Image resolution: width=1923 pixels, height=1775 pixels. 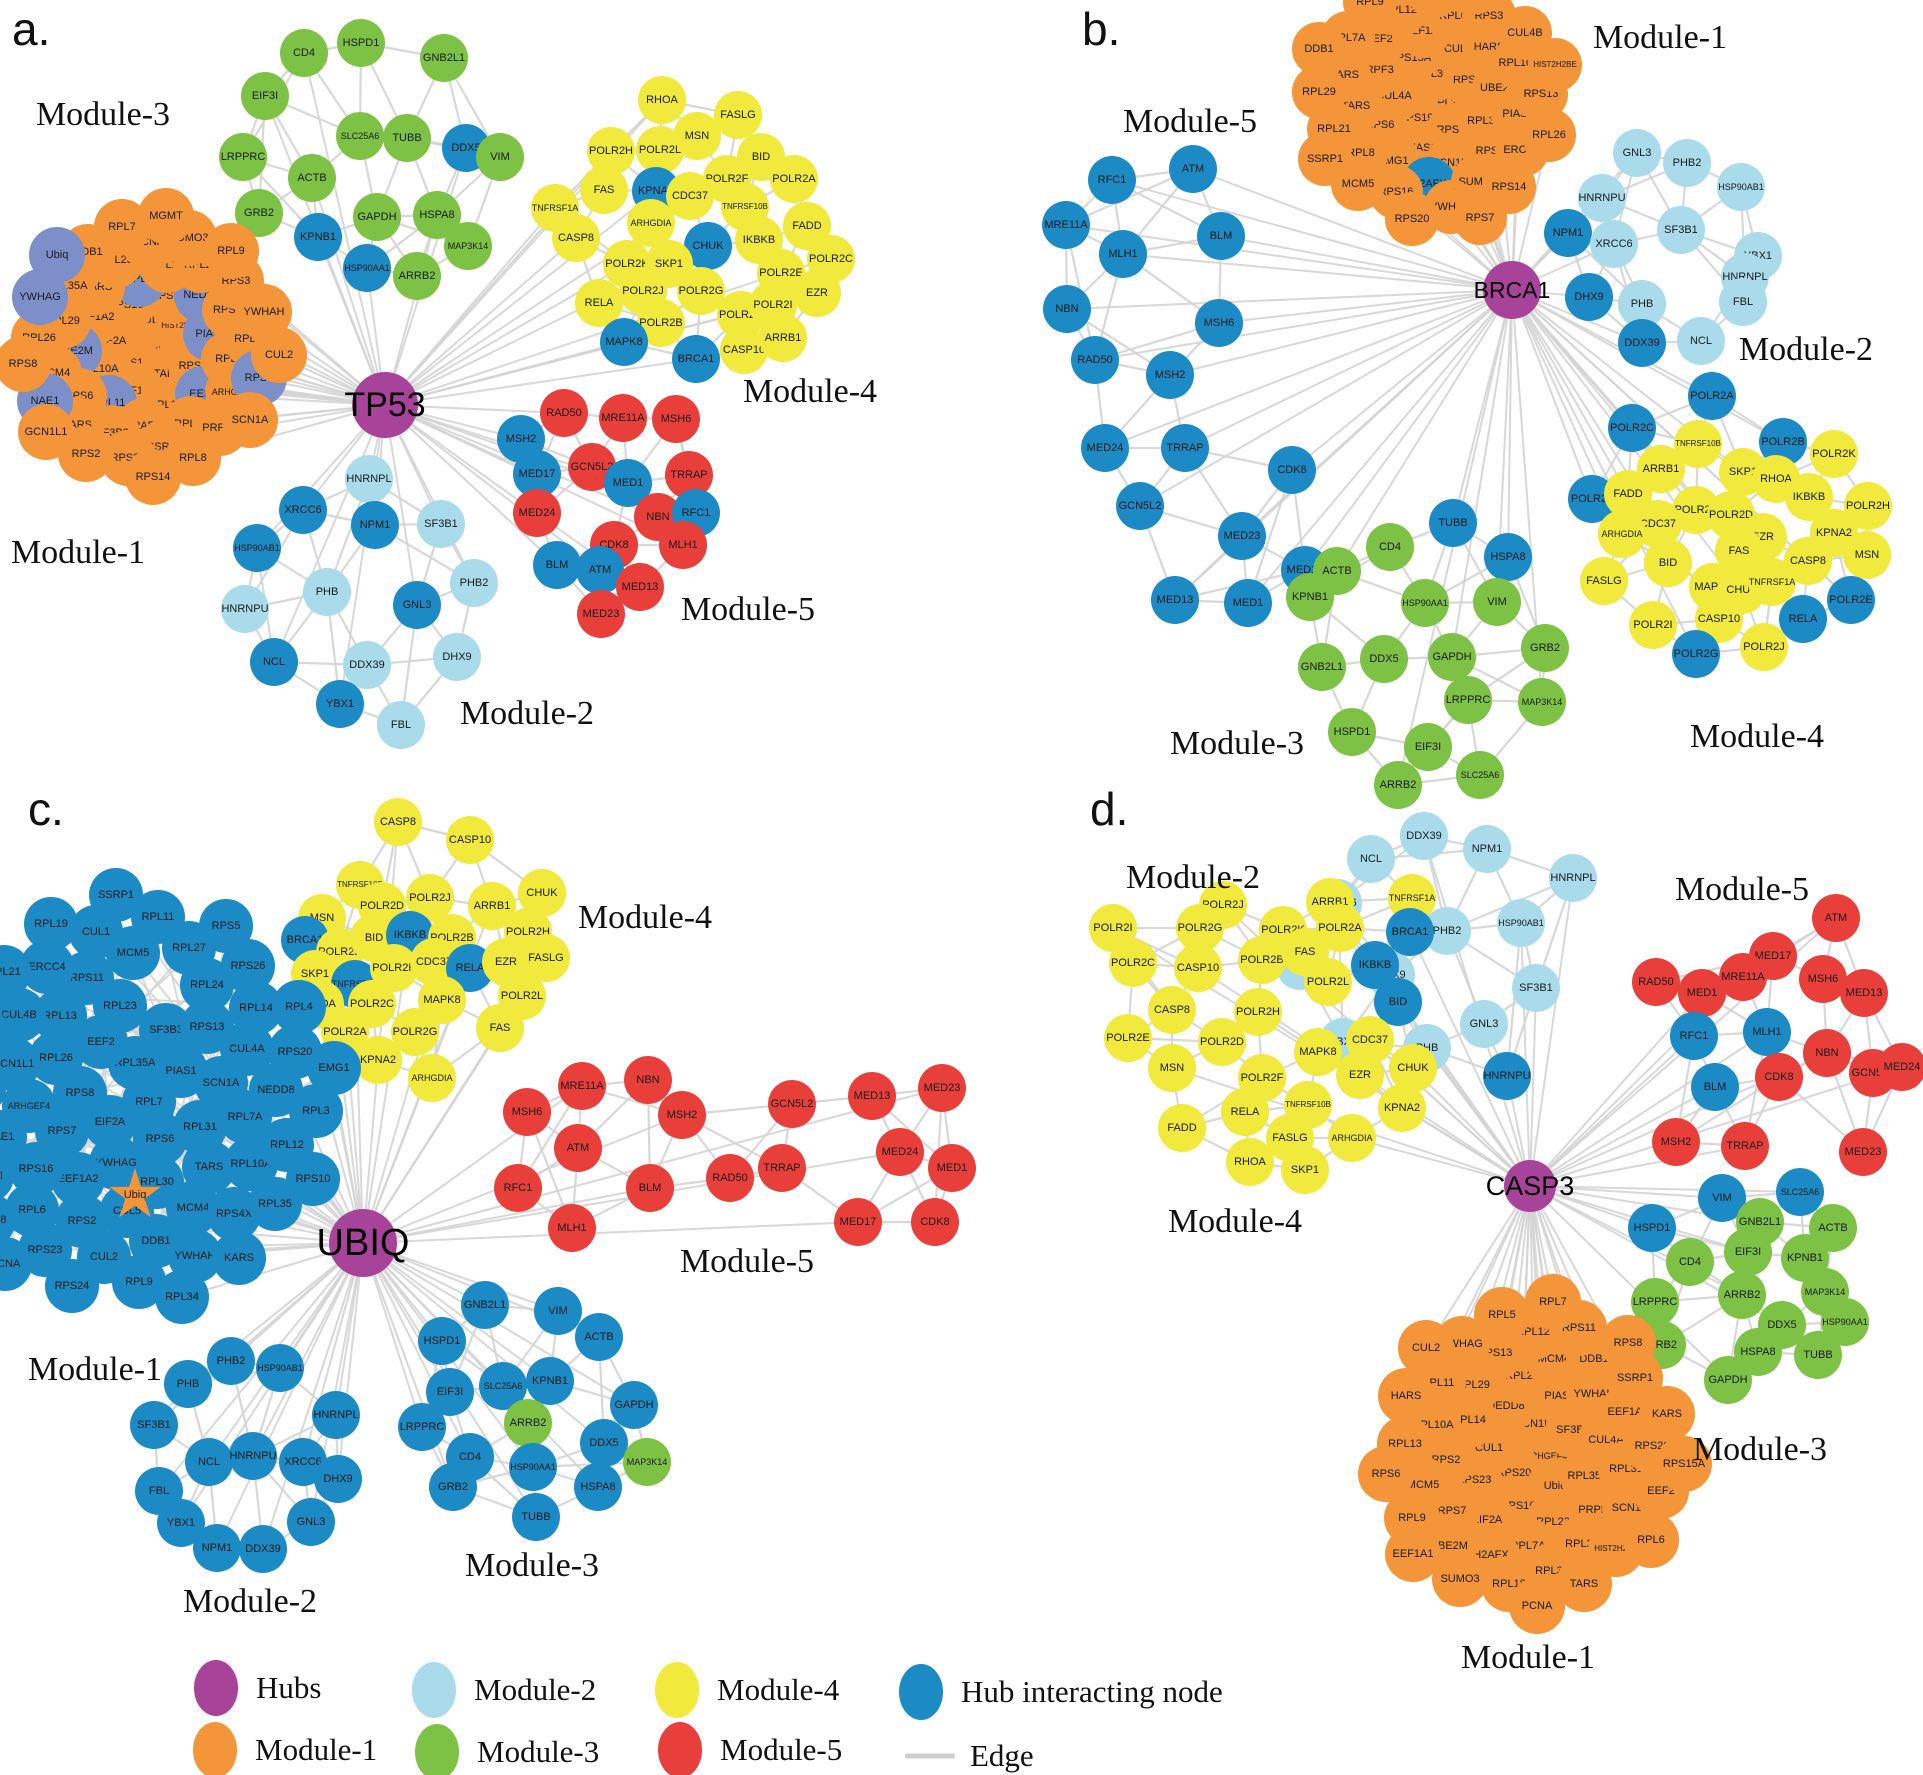 I want to click on node-ybx1: YBX1, so click(x=340, y=704).